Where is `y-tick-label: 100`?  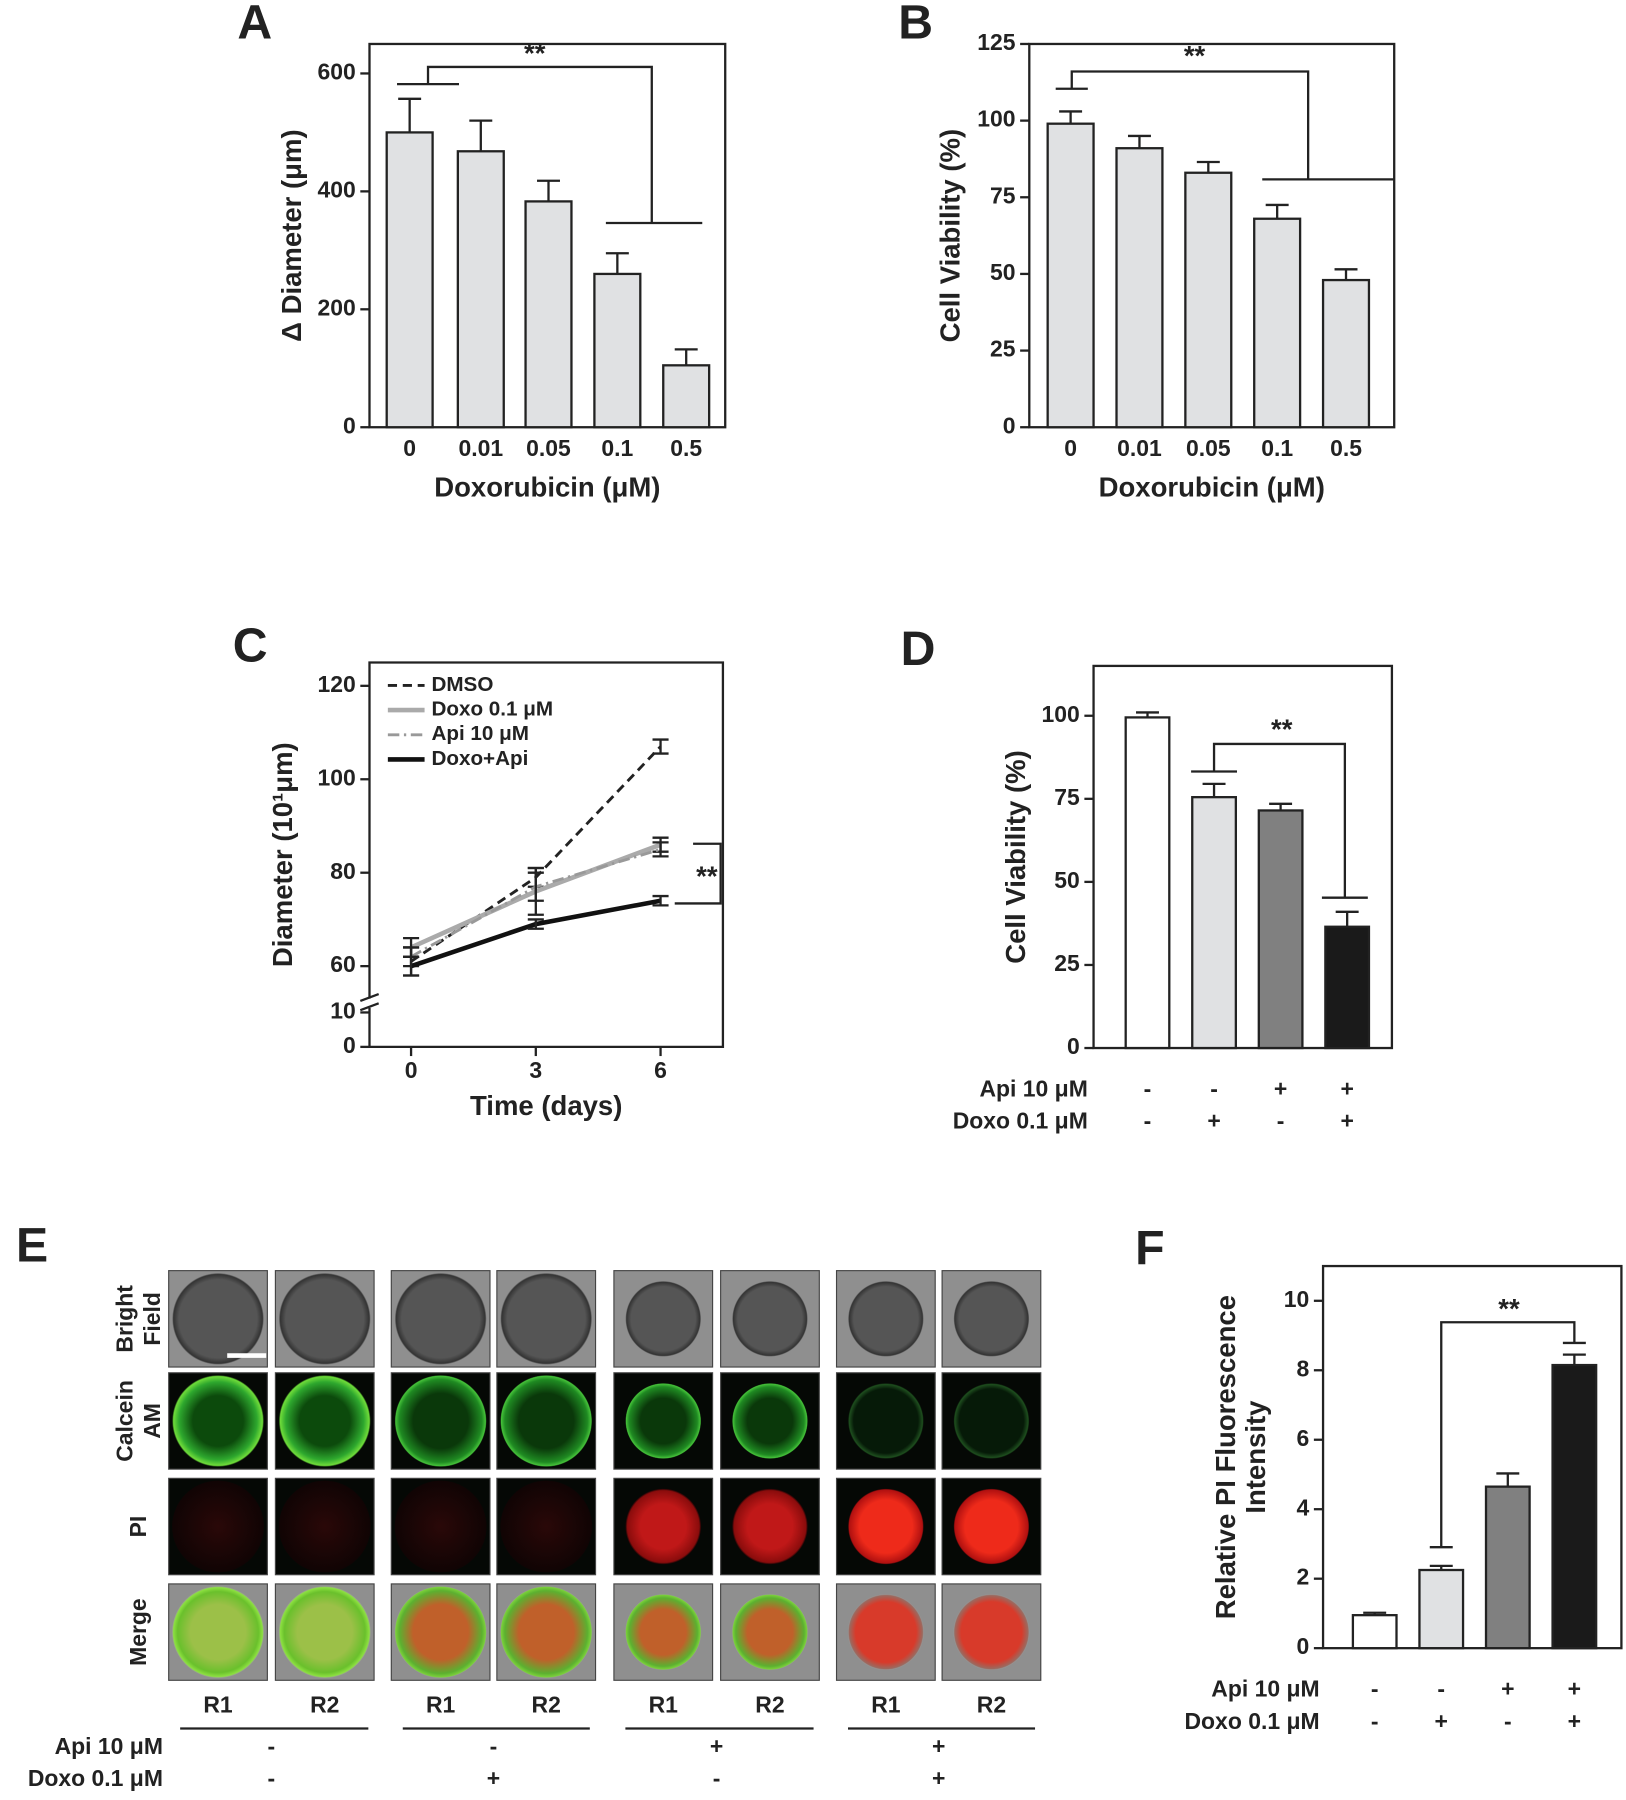
y-tick-label: 100 is located at coordinates (1061, 714).